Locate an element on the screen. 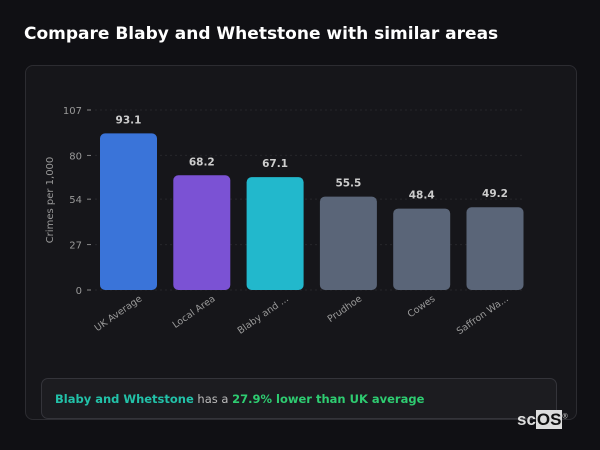  summary-result: 27.9% lower than UK average is located at coordinates (328, 399).